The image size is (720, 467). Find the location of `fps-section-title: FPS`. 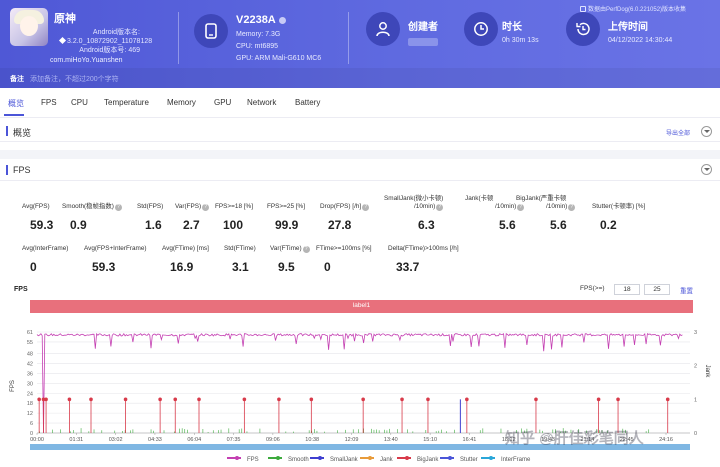

fps-section-title: FPS is located at coordinates (22, 170).